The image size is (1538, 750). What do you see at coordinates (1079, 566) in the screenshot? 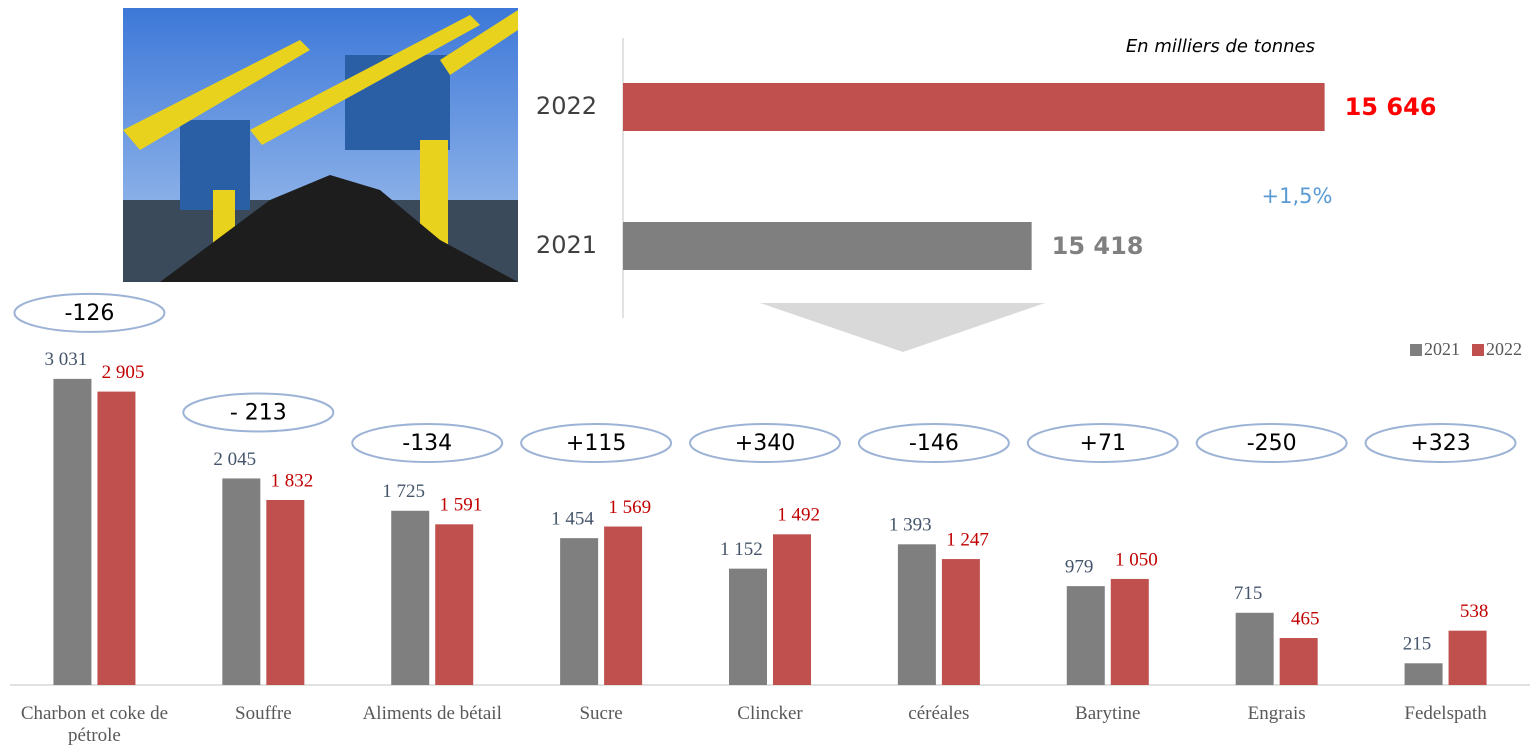
I see `value-label: 979` at bounding box center [1079, 566].